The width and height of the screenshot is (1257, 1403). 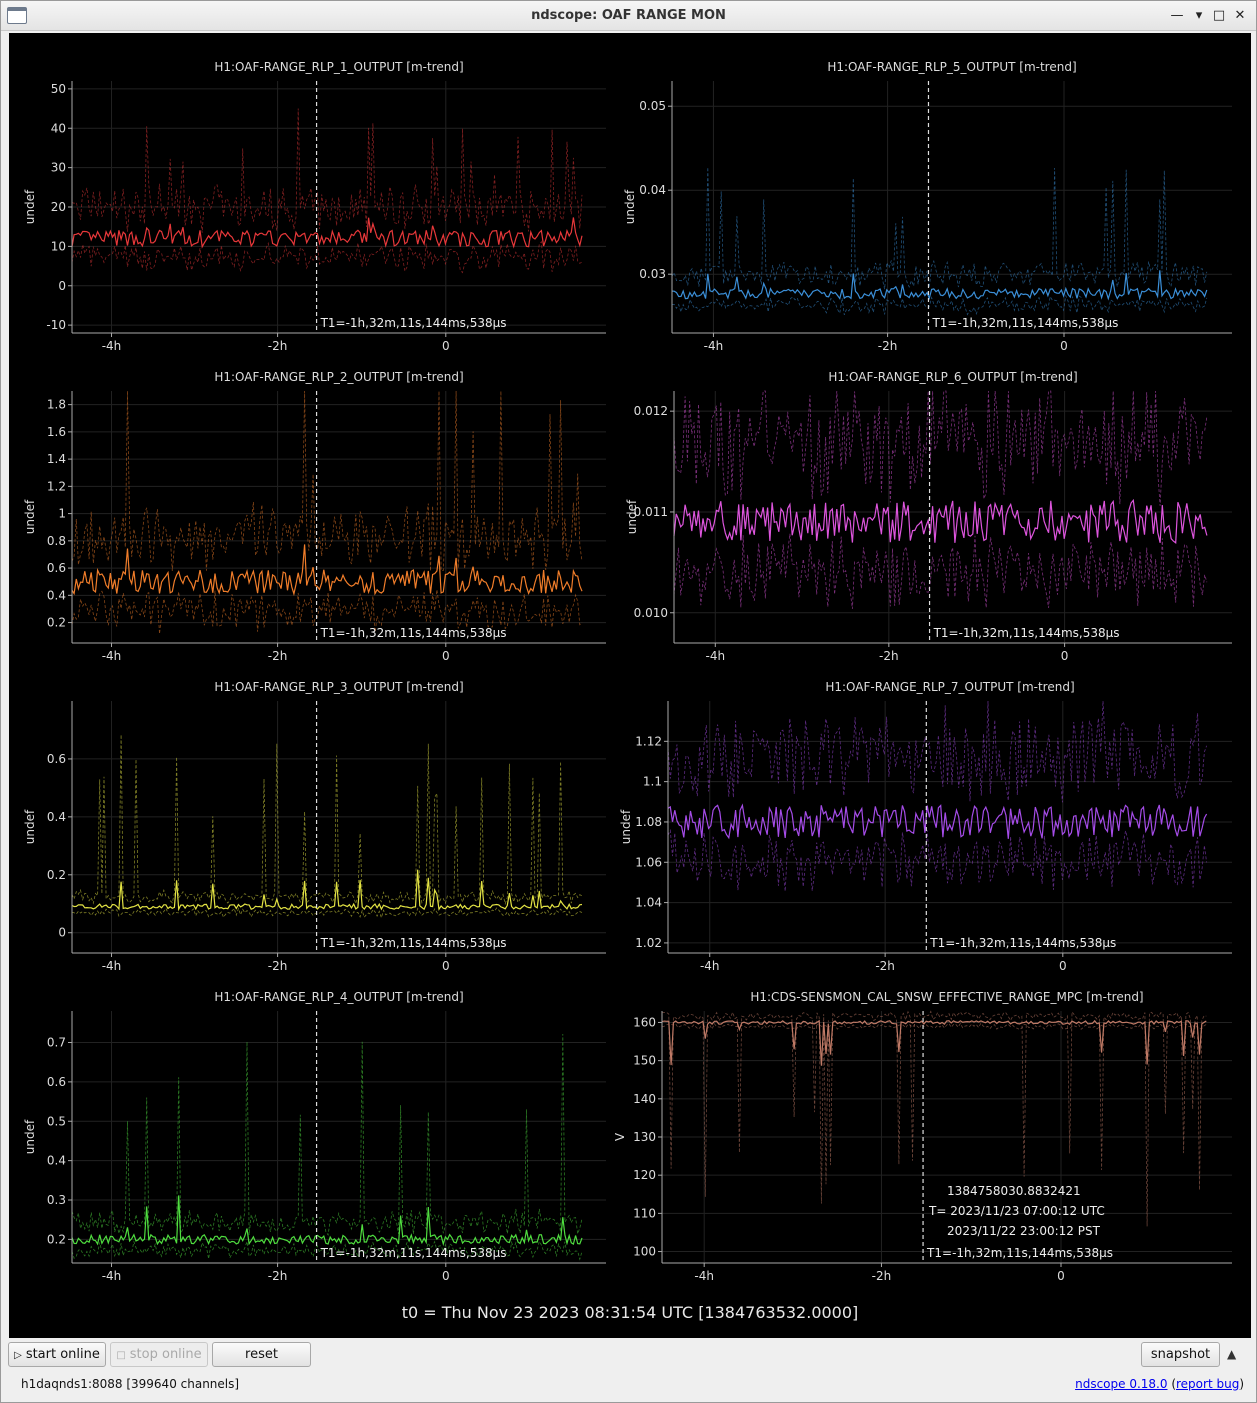 I want to click on y-tick-label: 20, so click(x=58, y=207).